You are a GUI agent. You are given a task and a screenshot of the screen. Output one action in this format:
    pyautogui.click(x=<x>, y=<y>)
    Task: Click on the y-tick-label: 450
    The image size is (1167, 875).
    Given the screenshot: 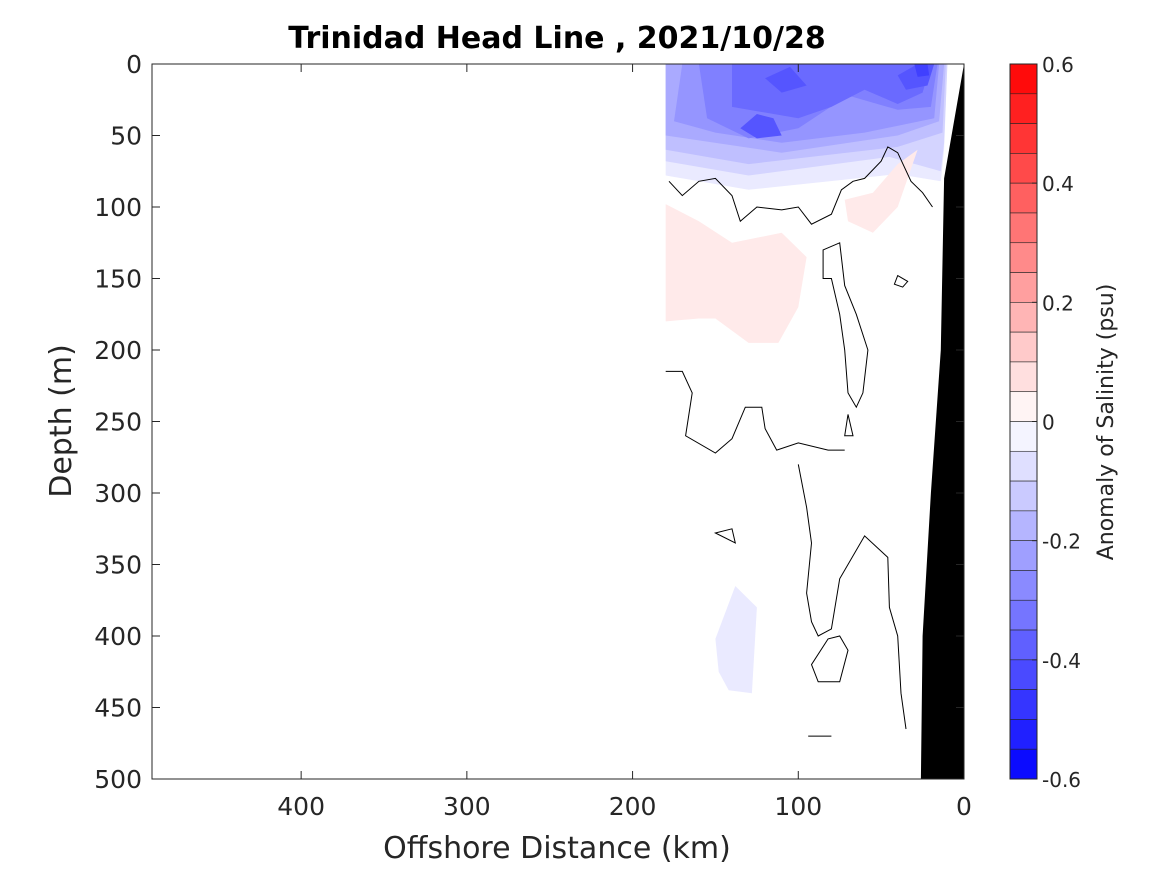 What is the action you would take?
    pyautogui.click(x=118, y=708)
    